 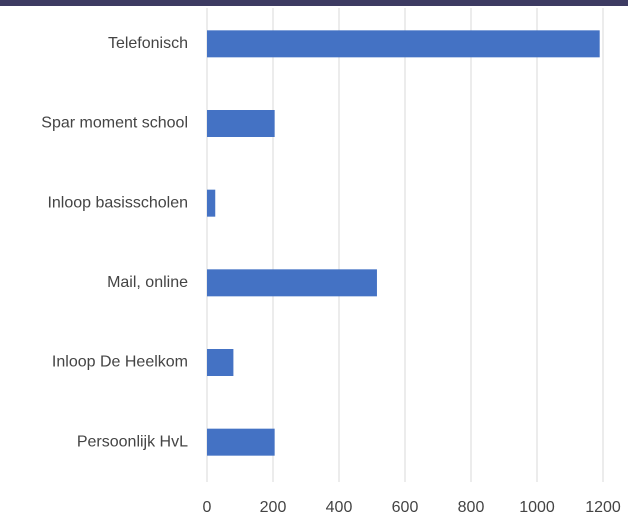 What do you see at coordinates (339, 507) in the screenshot?
I see `x-tick-label: 400` at bounding box center [339, 507].